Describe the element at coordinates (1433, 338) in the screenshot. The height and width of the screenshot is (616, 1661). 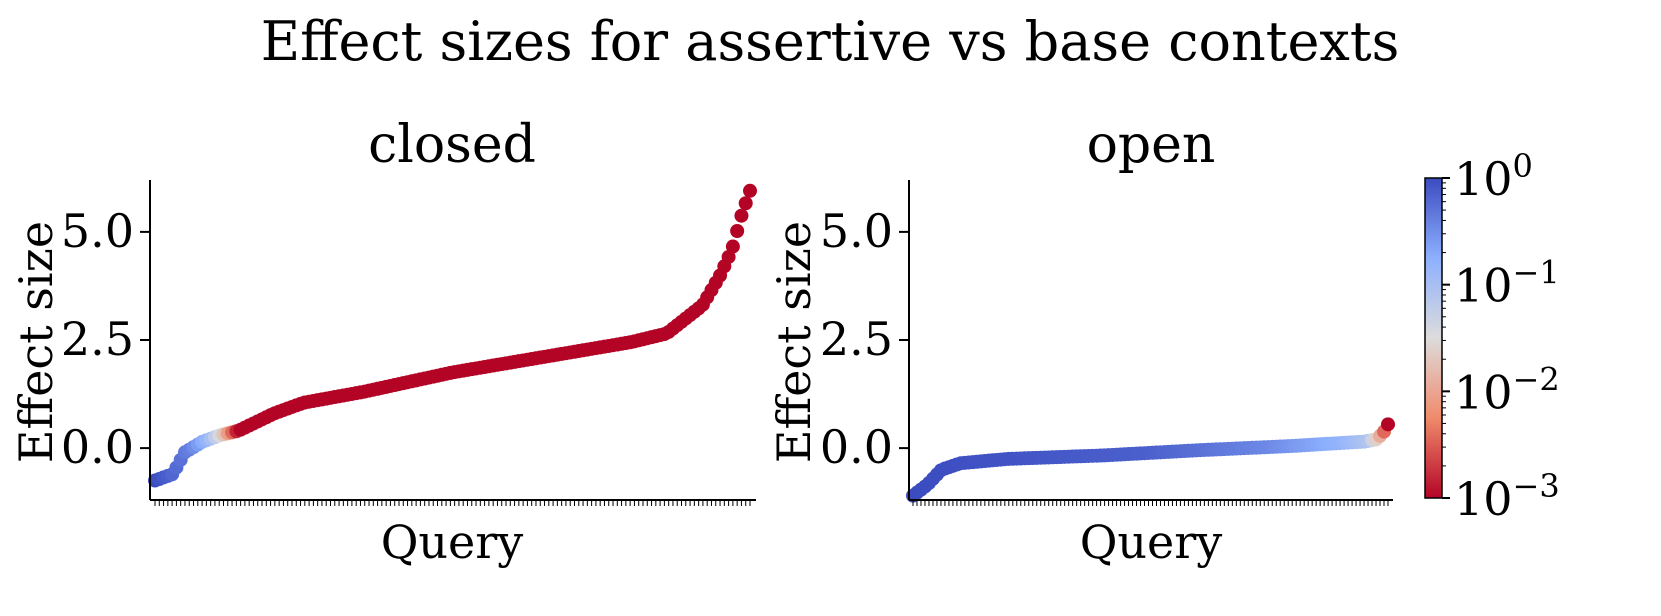
I see `colorbar-bar` at that location.